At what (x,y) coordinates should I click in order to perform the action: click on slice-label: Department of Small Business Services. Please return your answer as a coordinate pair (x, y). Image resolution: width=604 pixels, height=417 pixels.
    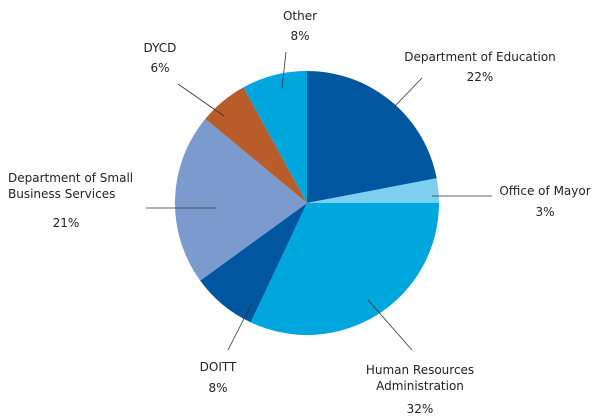
    Looking at the image, I should click on (71, 186).